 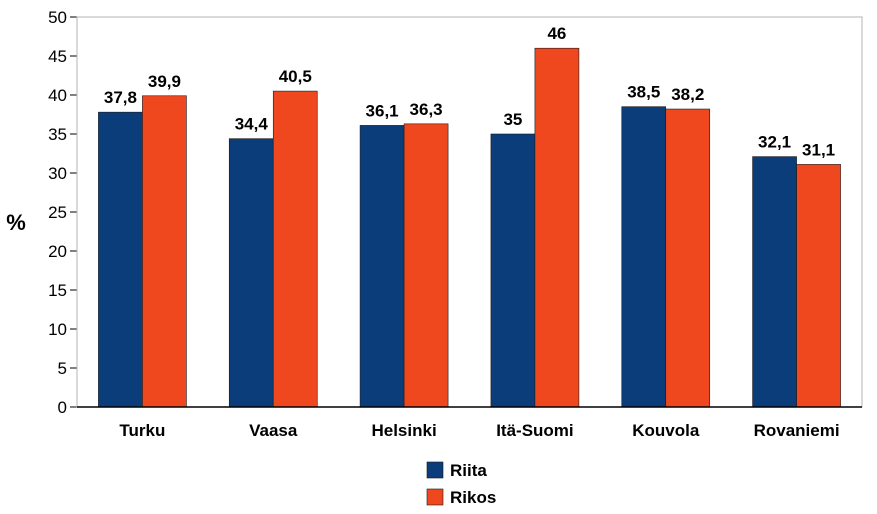 What do you see at coordinates (435, 470) in the screenshot?
I see `legend-swatch-riita` at bounding box center [435, 470].